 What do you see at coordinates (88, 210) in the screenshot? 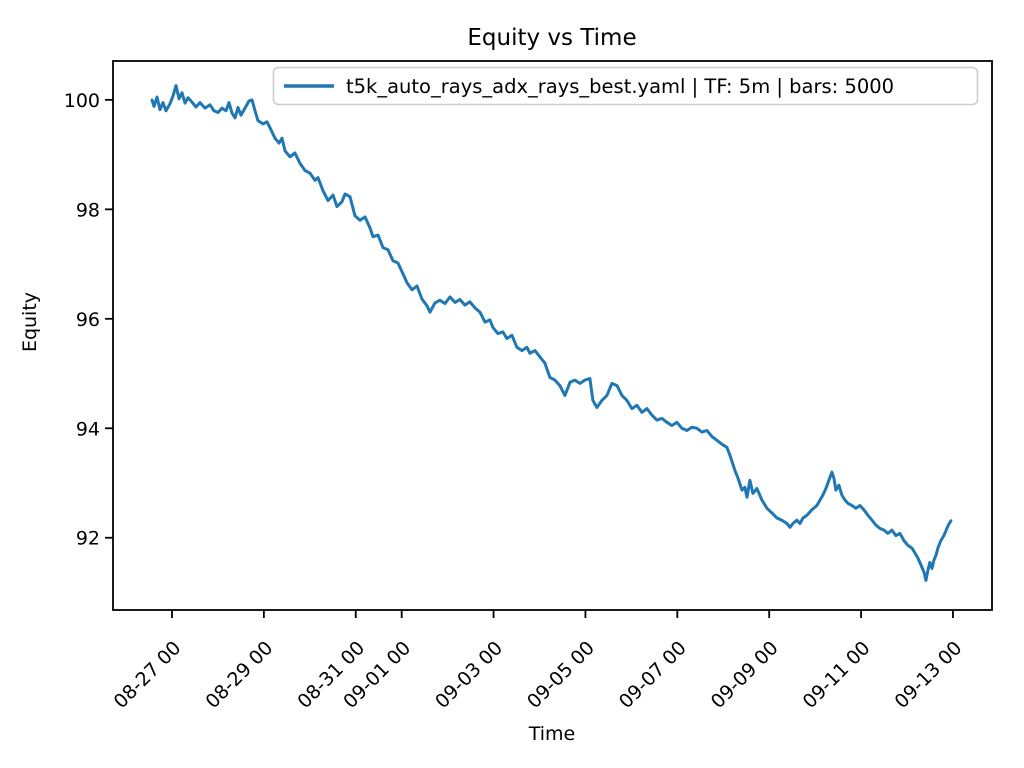
I see `y-tick-label: 98` at bounding box center [88, 210].